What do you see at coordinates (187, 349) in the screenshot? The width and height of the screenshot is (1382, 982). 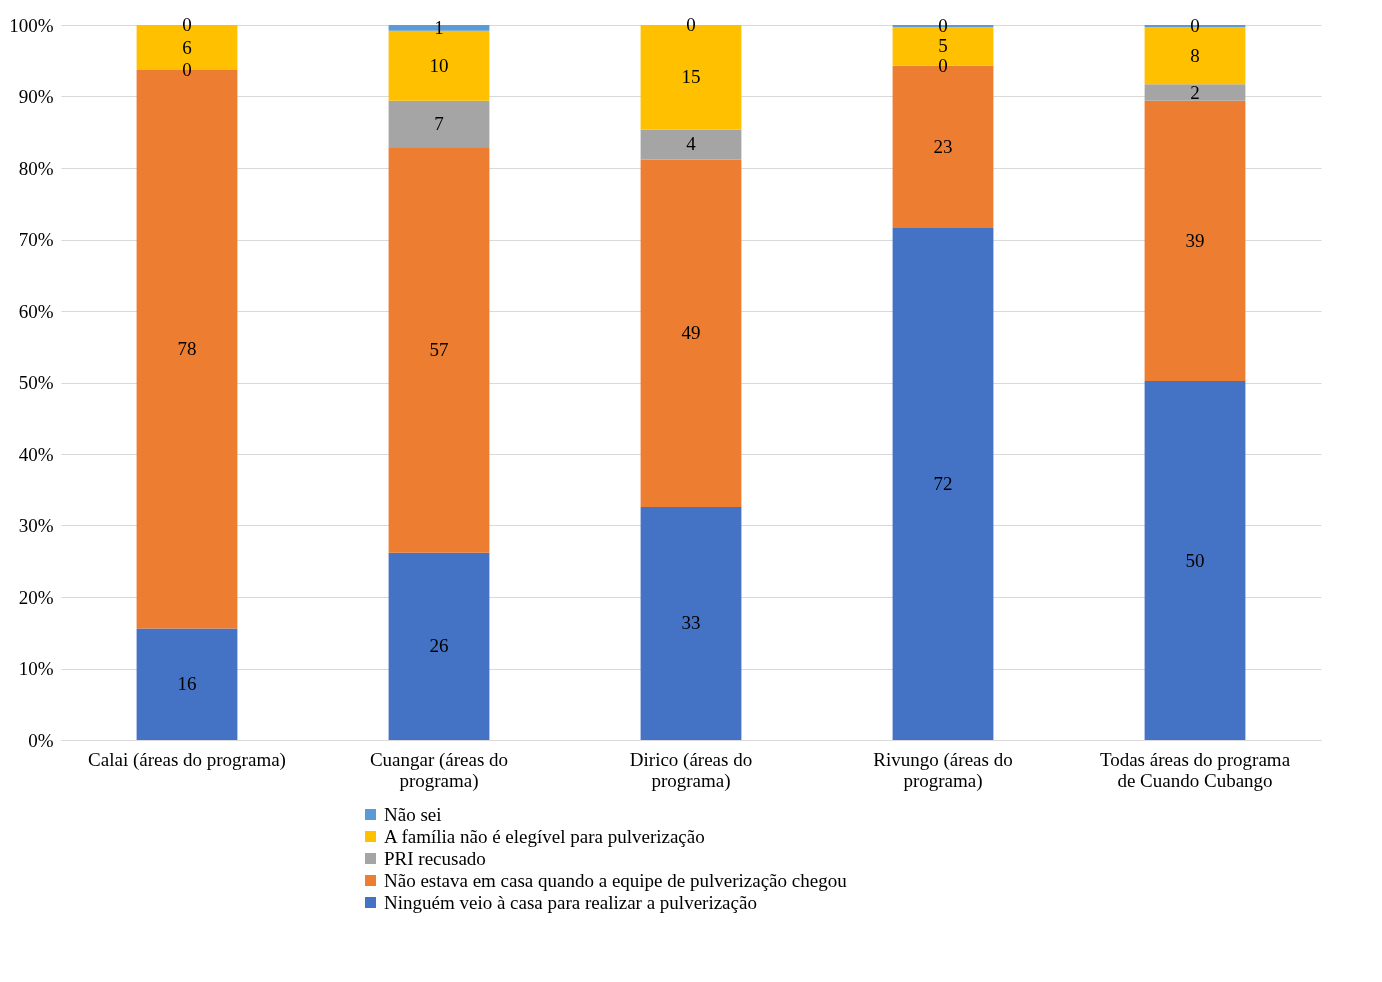 I see `data-label: 78` at bounding box center [187, 349].